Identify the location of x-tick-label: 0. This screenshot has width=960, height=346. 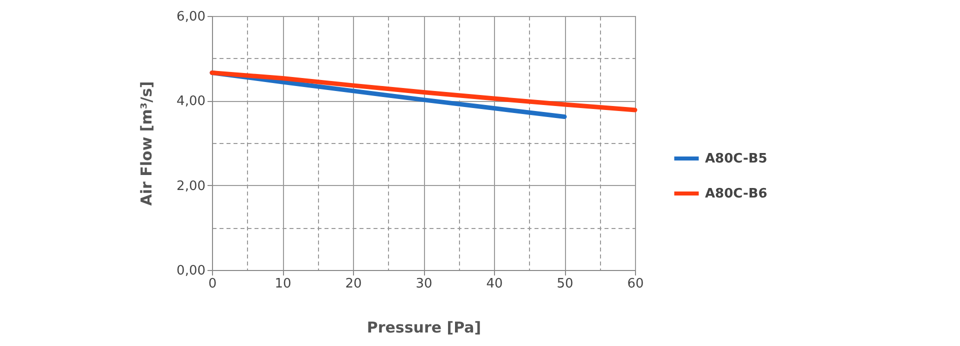
(212, 284).